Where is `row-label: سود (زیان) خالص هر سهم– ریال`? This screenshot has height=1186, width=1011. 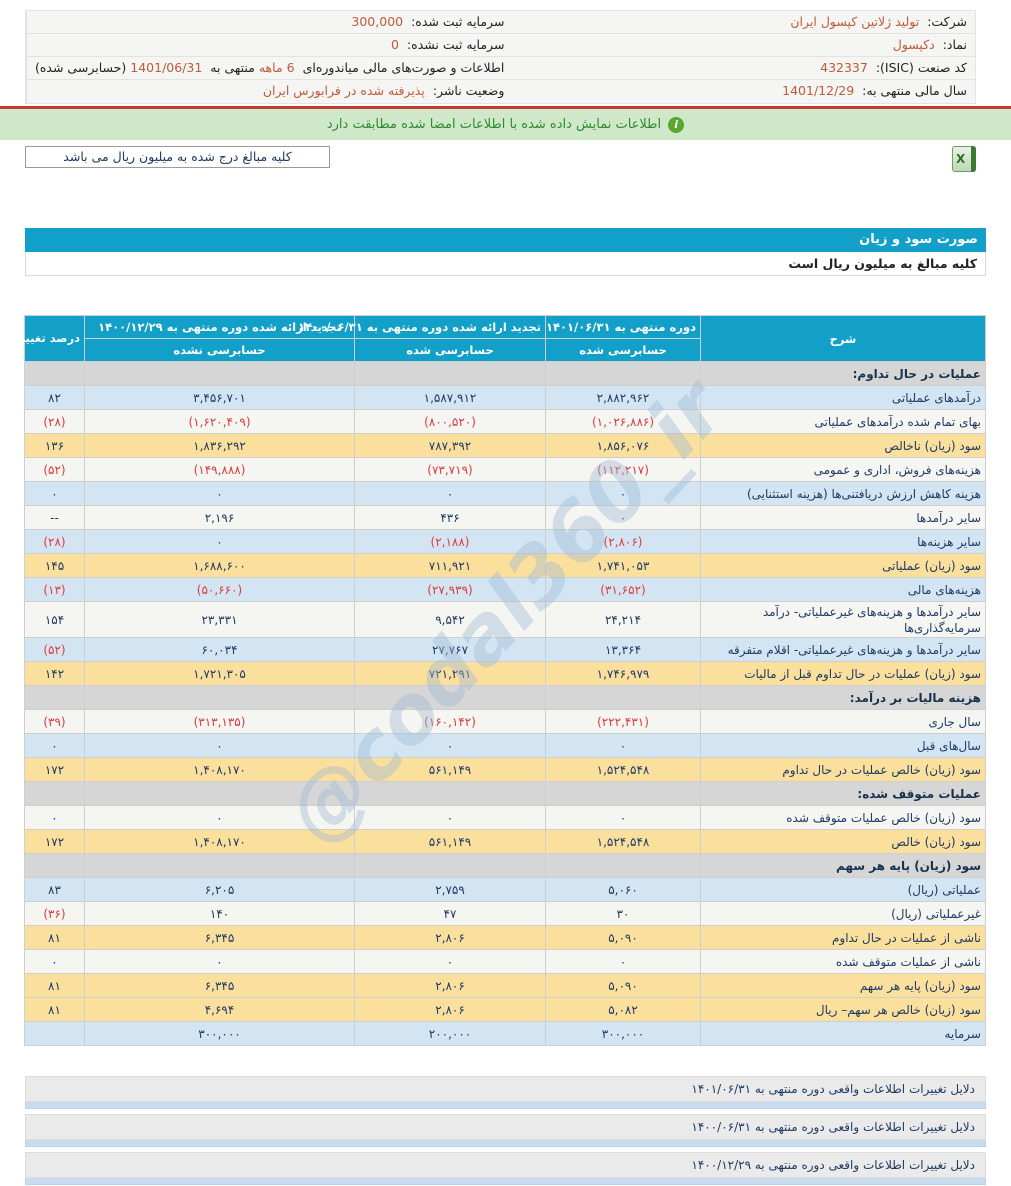
row-label: سود (زیان) خالص هر سهم– ریال is located at coordinates (843, 1009).